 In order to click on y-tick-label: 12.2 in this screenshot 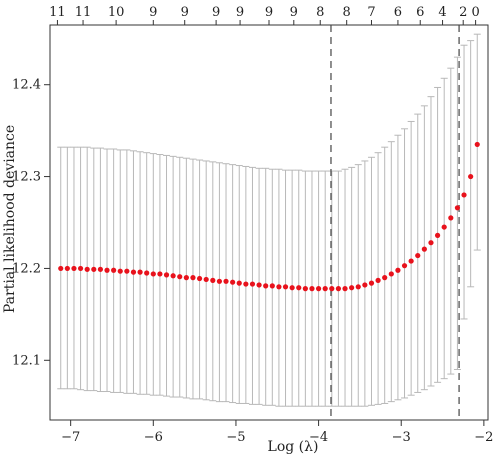, I will do `click(26, 268)`.